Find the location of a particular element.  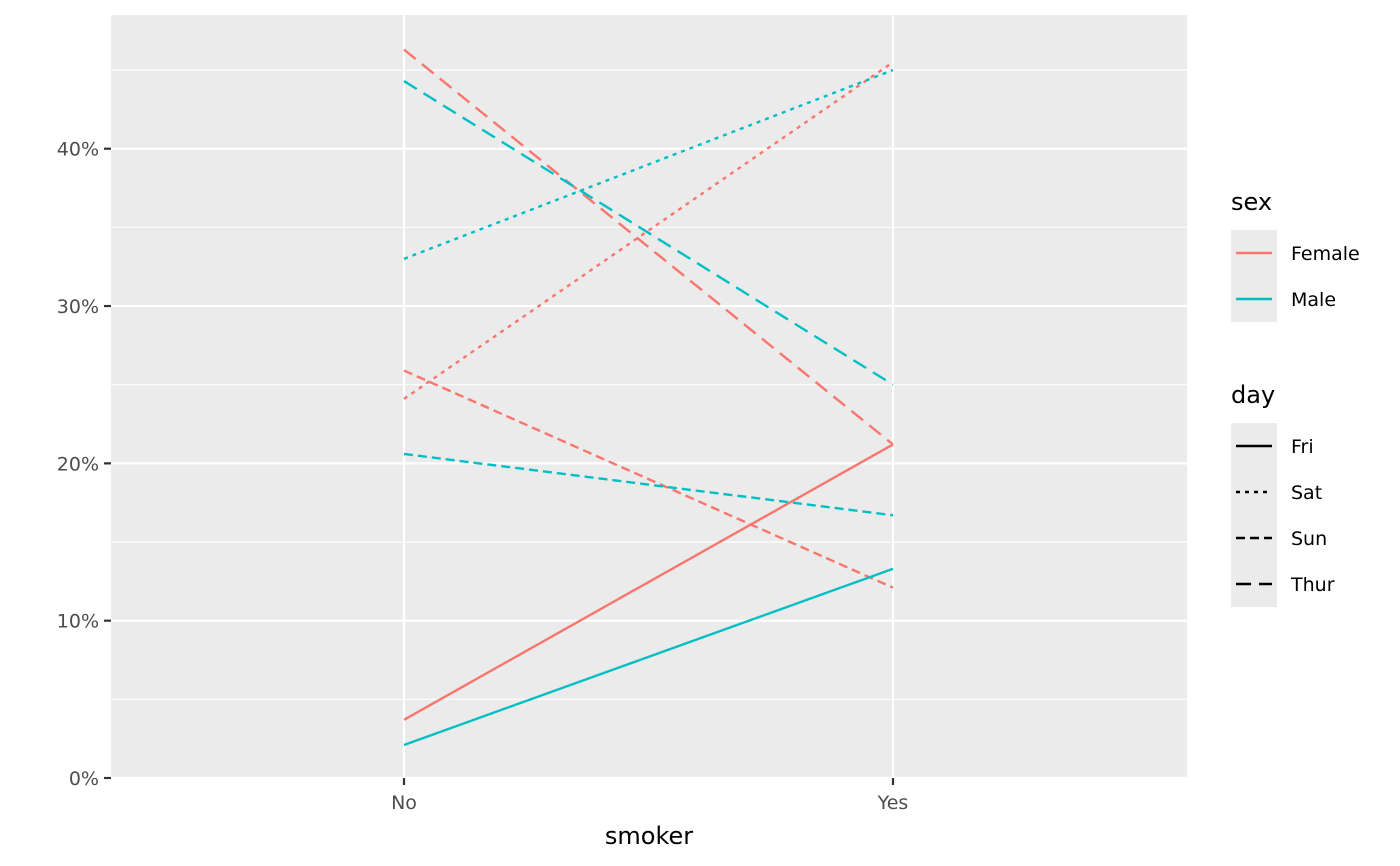

series-line-male-sat is located at coordinates (648, 164).